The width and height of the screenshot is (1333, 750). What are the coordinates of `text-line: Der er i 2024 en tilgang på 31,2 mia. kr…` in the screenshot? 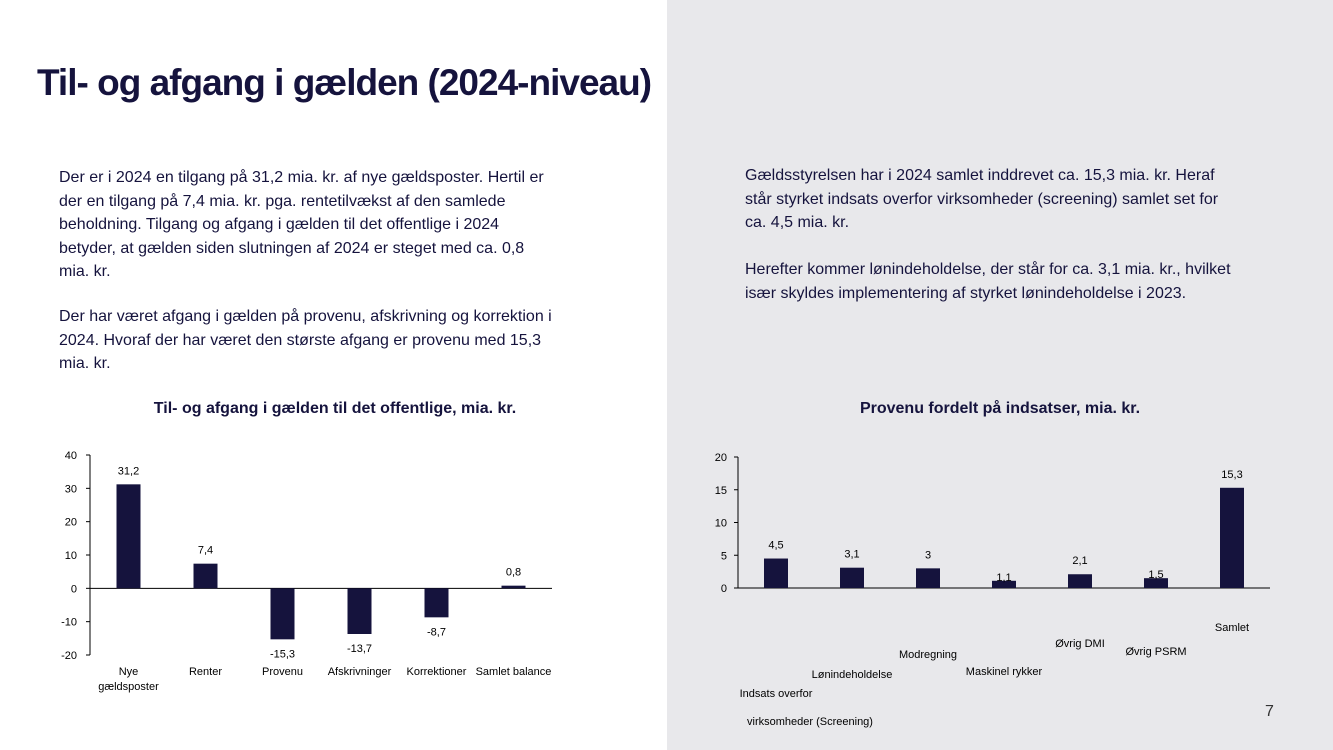 It's located at (301, 177).